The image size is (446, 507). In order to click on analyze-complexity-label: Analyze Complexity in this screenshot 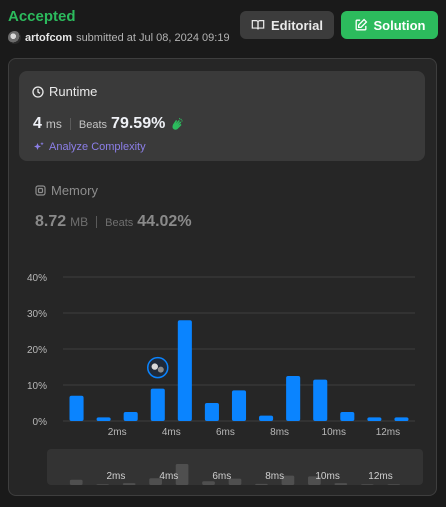, I will do `click(97, 147)`.